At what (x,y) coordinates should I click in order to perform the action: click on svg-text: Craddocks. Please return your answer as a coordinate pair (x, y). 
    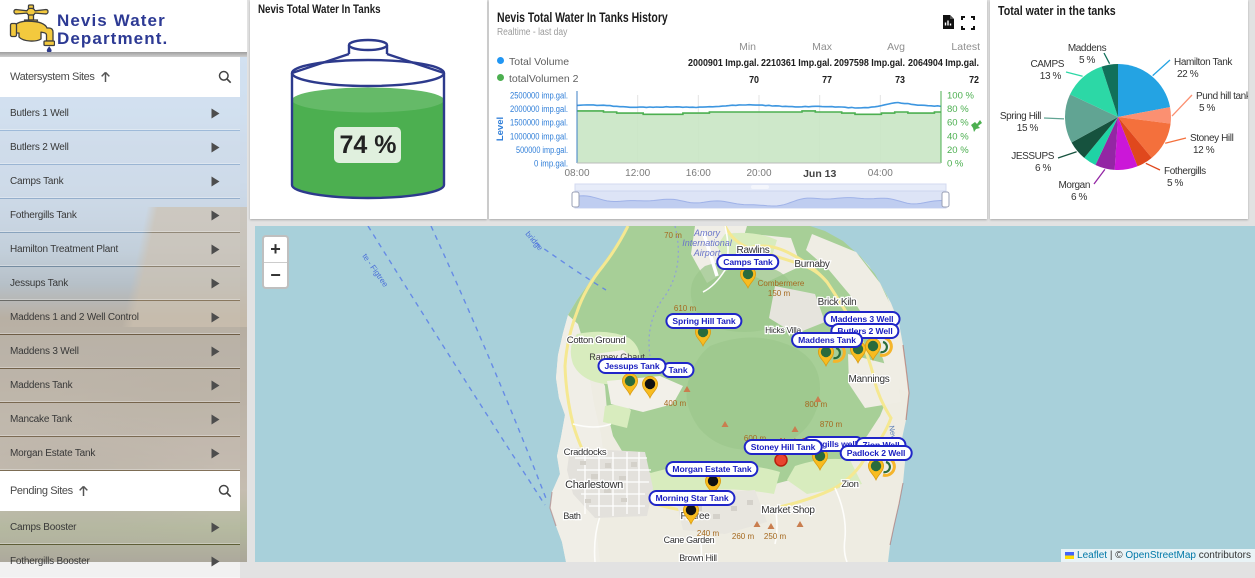
    Looking at the image, I should click on (585, 452).